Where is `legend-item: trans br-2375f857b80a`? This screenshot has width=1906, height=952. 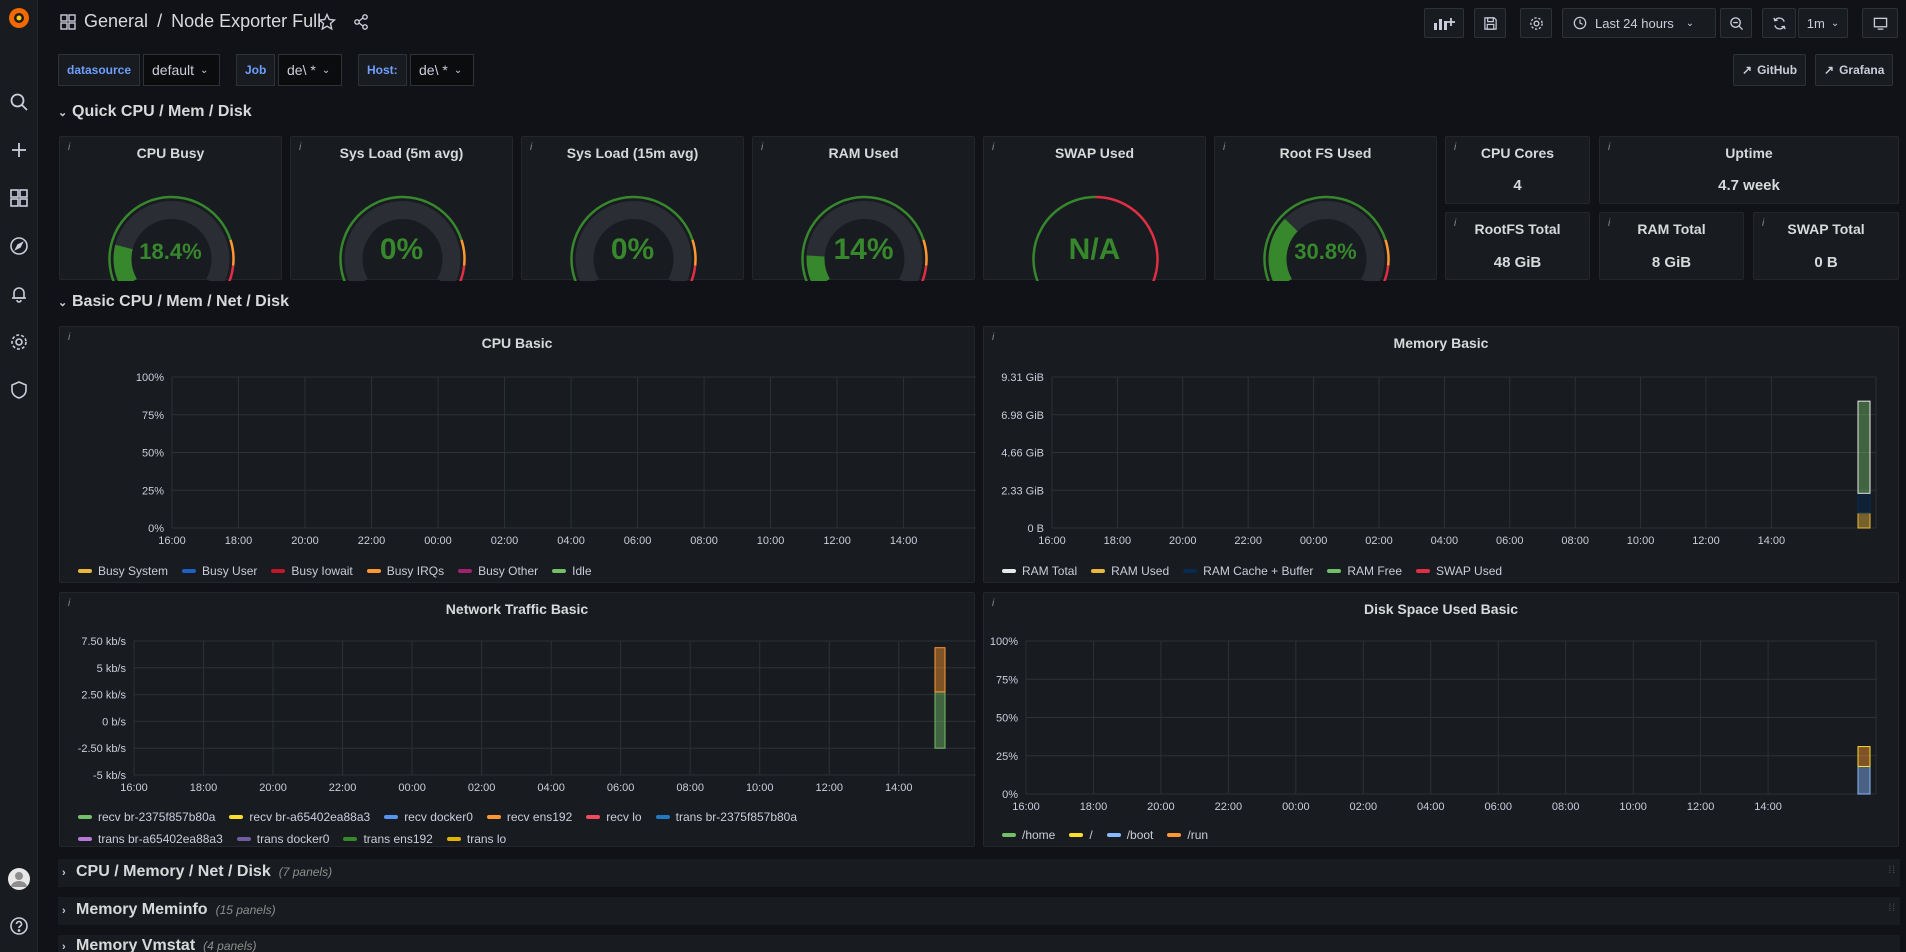 legend-item: trans br-2375f857b80a is located at coordinates (726, 817).